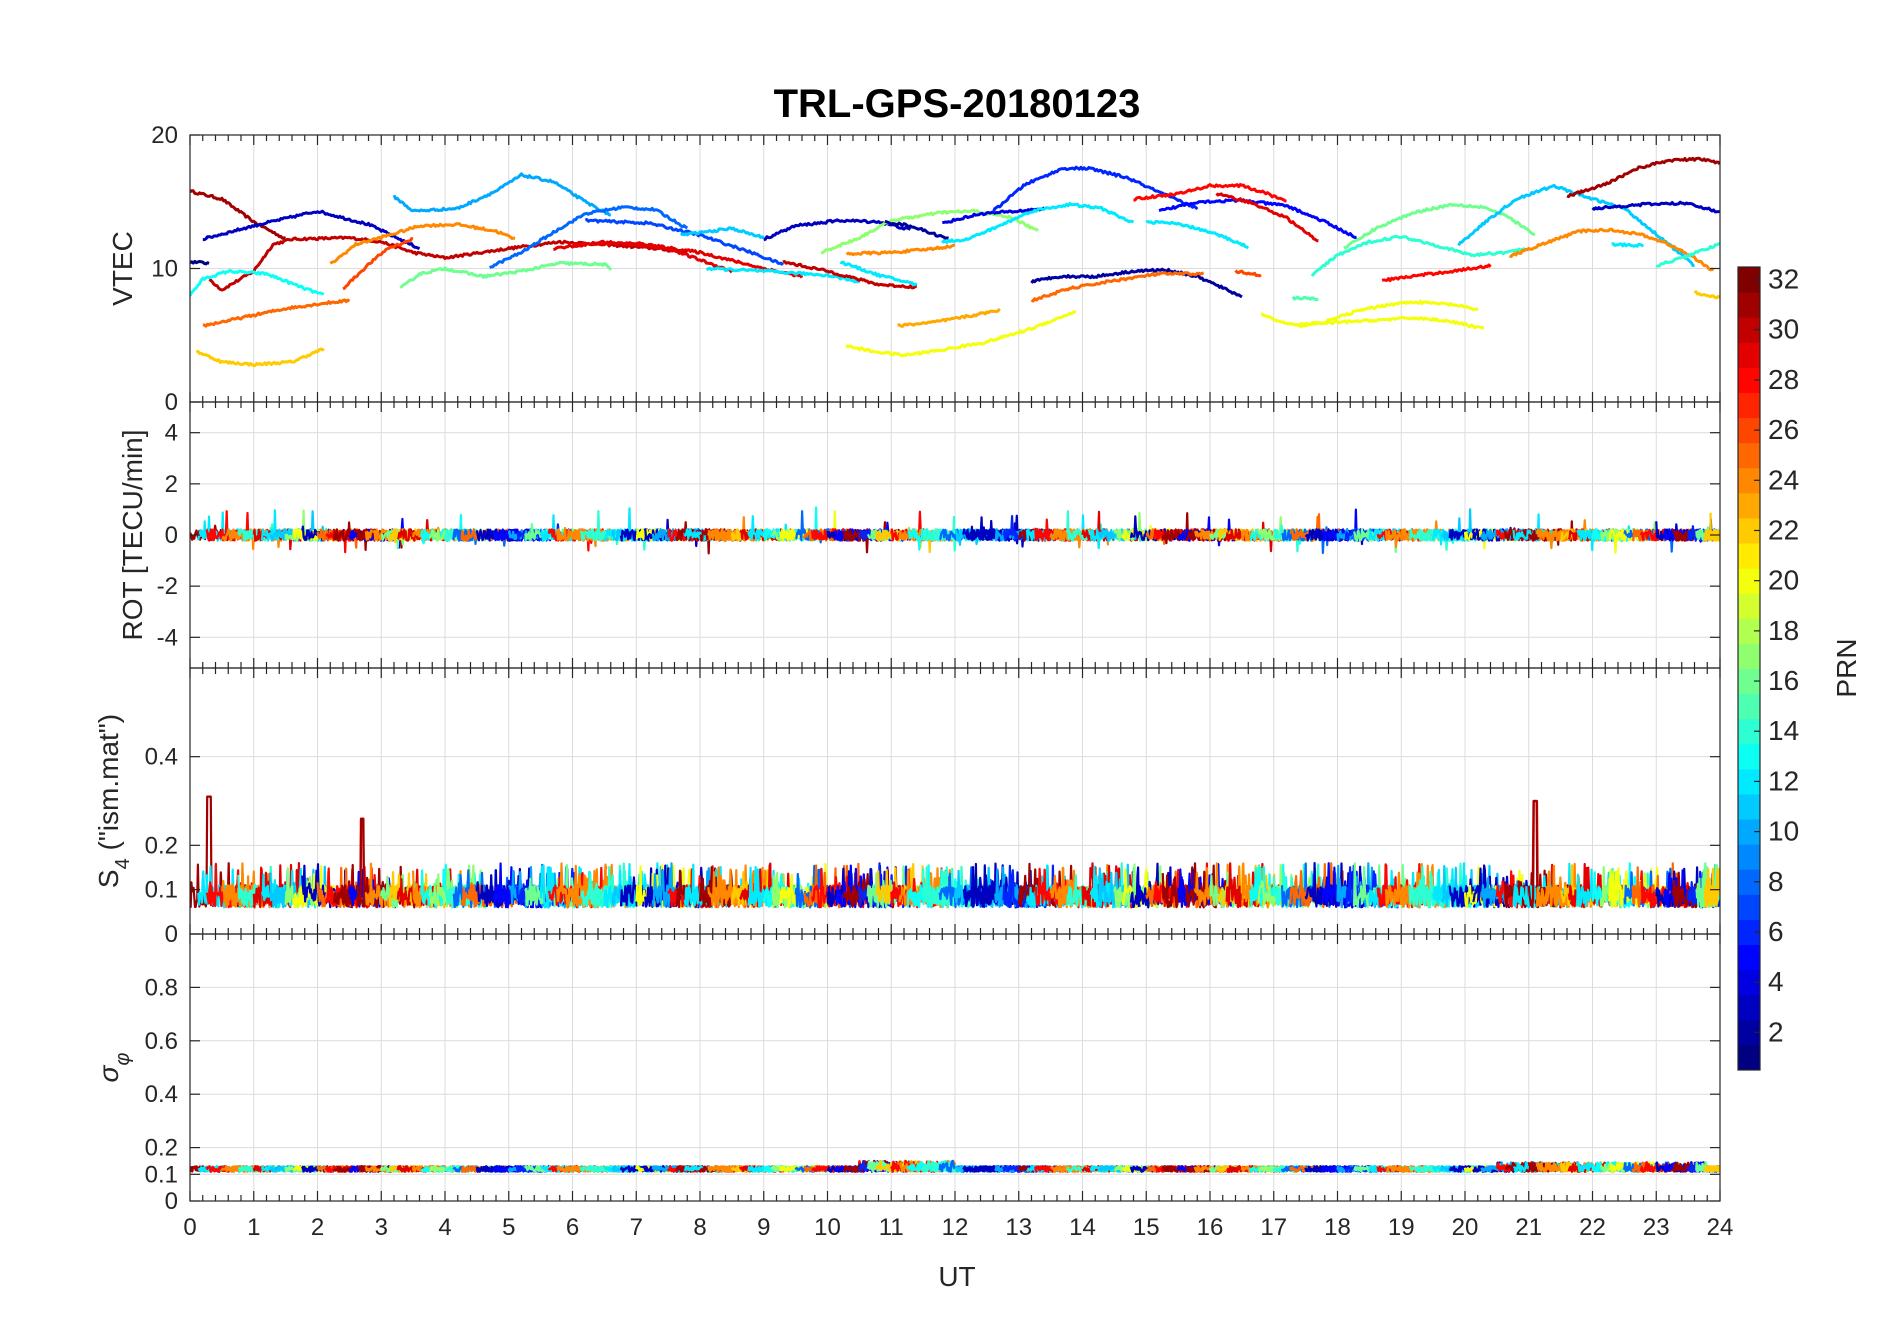 The image size is (1902, 1330). Describe the element at coordinates (955, 262) in the screenshot. I see `panel-1-traces` at that location.